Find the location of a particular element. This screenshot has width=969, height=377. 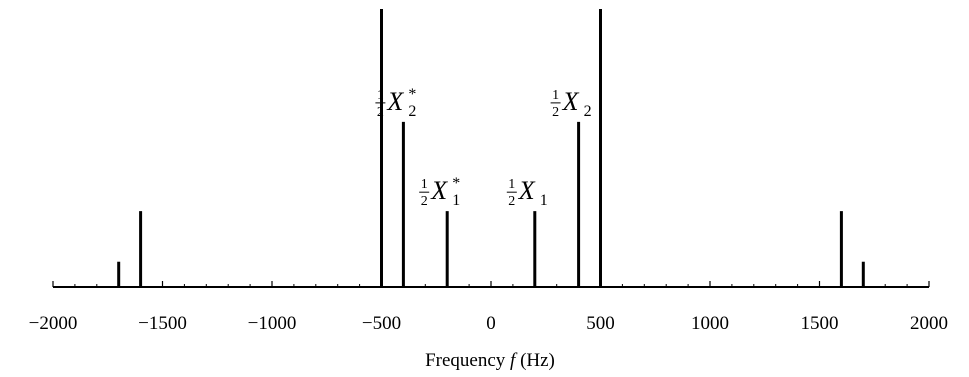

x-tick-label: −1000 is located at coordinates (272, 323).